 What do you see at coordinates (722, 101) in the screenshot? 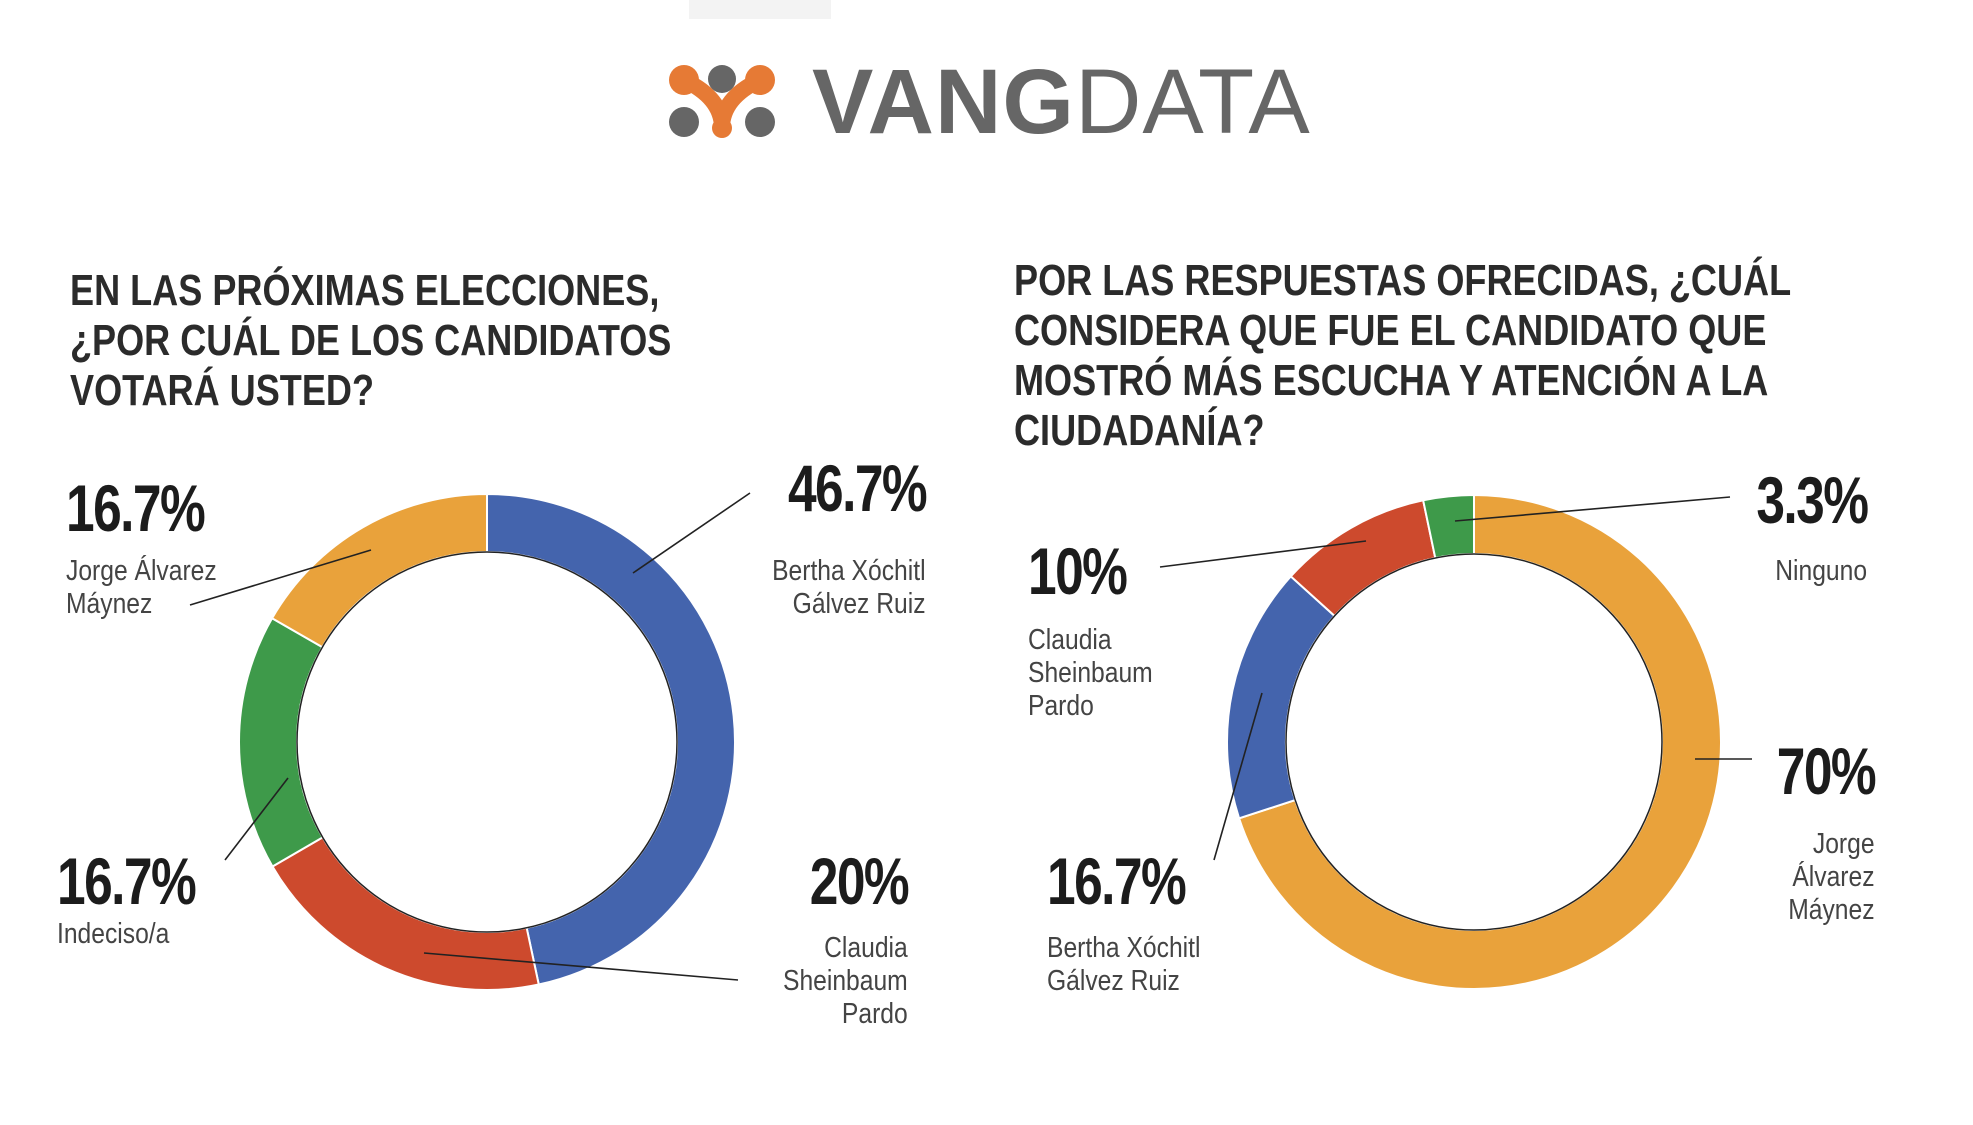
I see `vangdata-logo-icon` at bounding box center [722, 101].